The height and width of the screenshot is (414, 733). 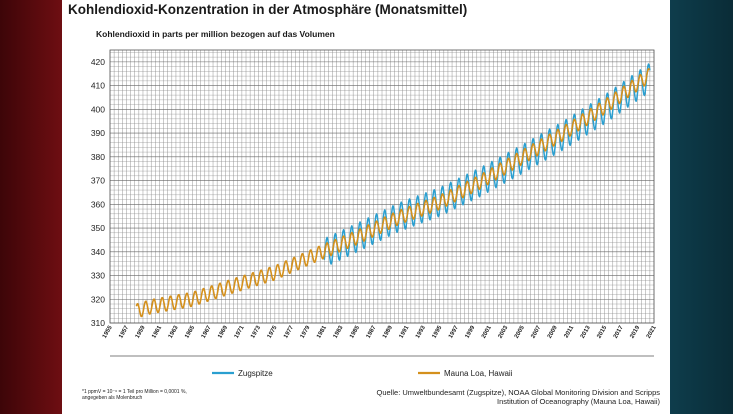 What do you see at coordinates (405, 331) in the screenshot?
I see `x-tick-label: 1991` at bounding box center [405, 331].